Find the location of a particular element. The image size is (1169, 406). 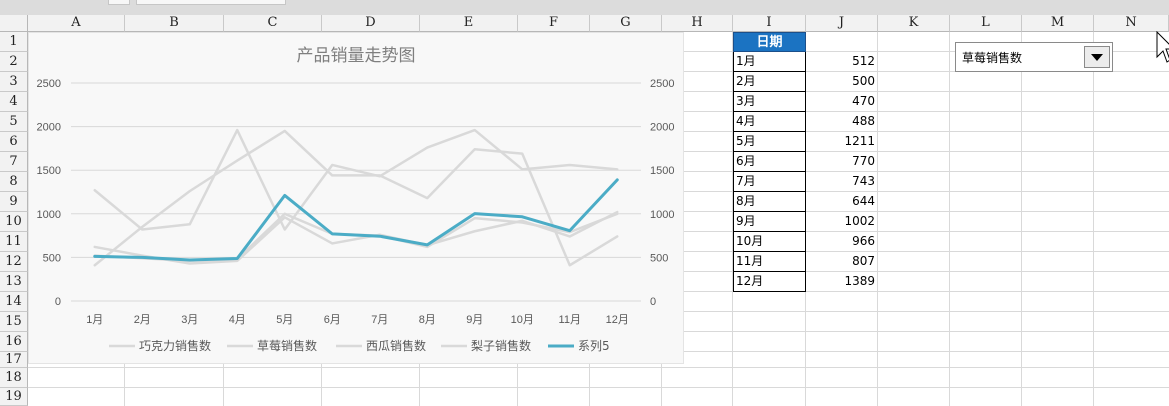

row-header-2: 2 is located at coordinates (14, 62).